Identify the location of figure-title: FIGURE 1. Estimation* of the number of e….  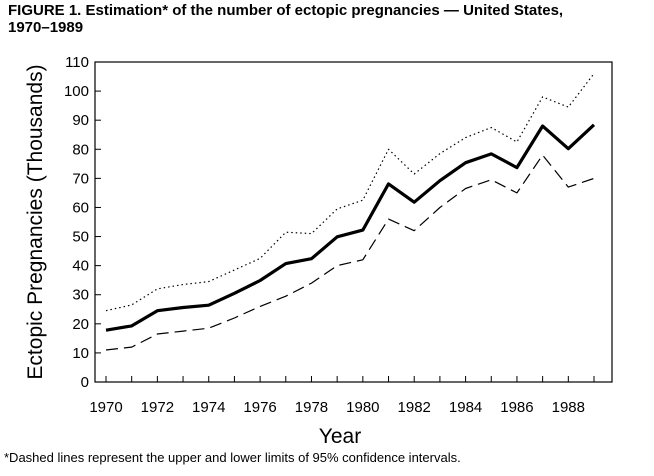
(328, 19).